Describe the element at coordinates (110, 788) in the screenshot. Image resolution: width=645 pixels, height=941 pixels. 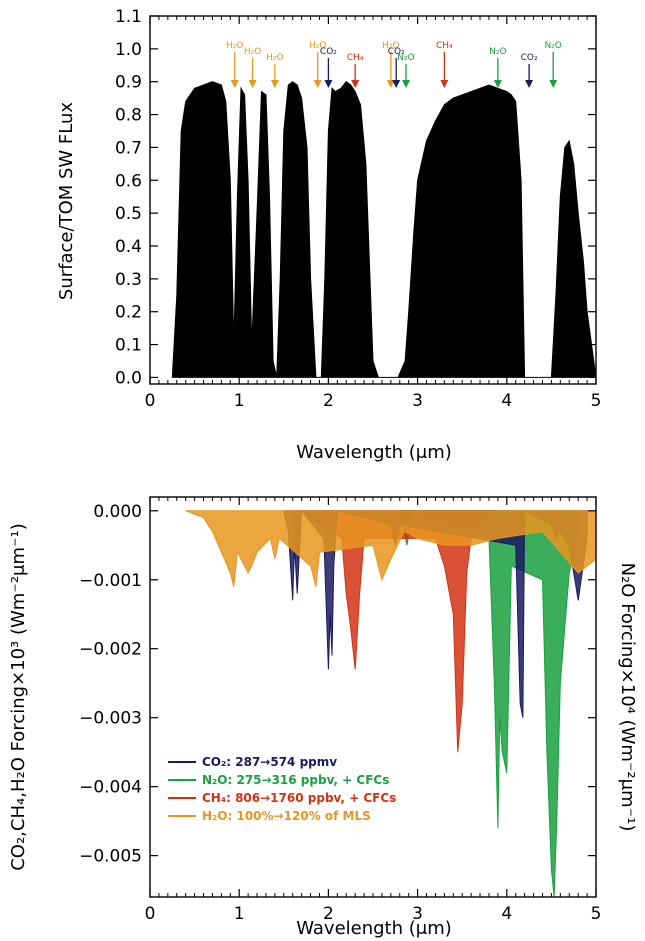
I see `y-tick-label: −0.004` at that location.